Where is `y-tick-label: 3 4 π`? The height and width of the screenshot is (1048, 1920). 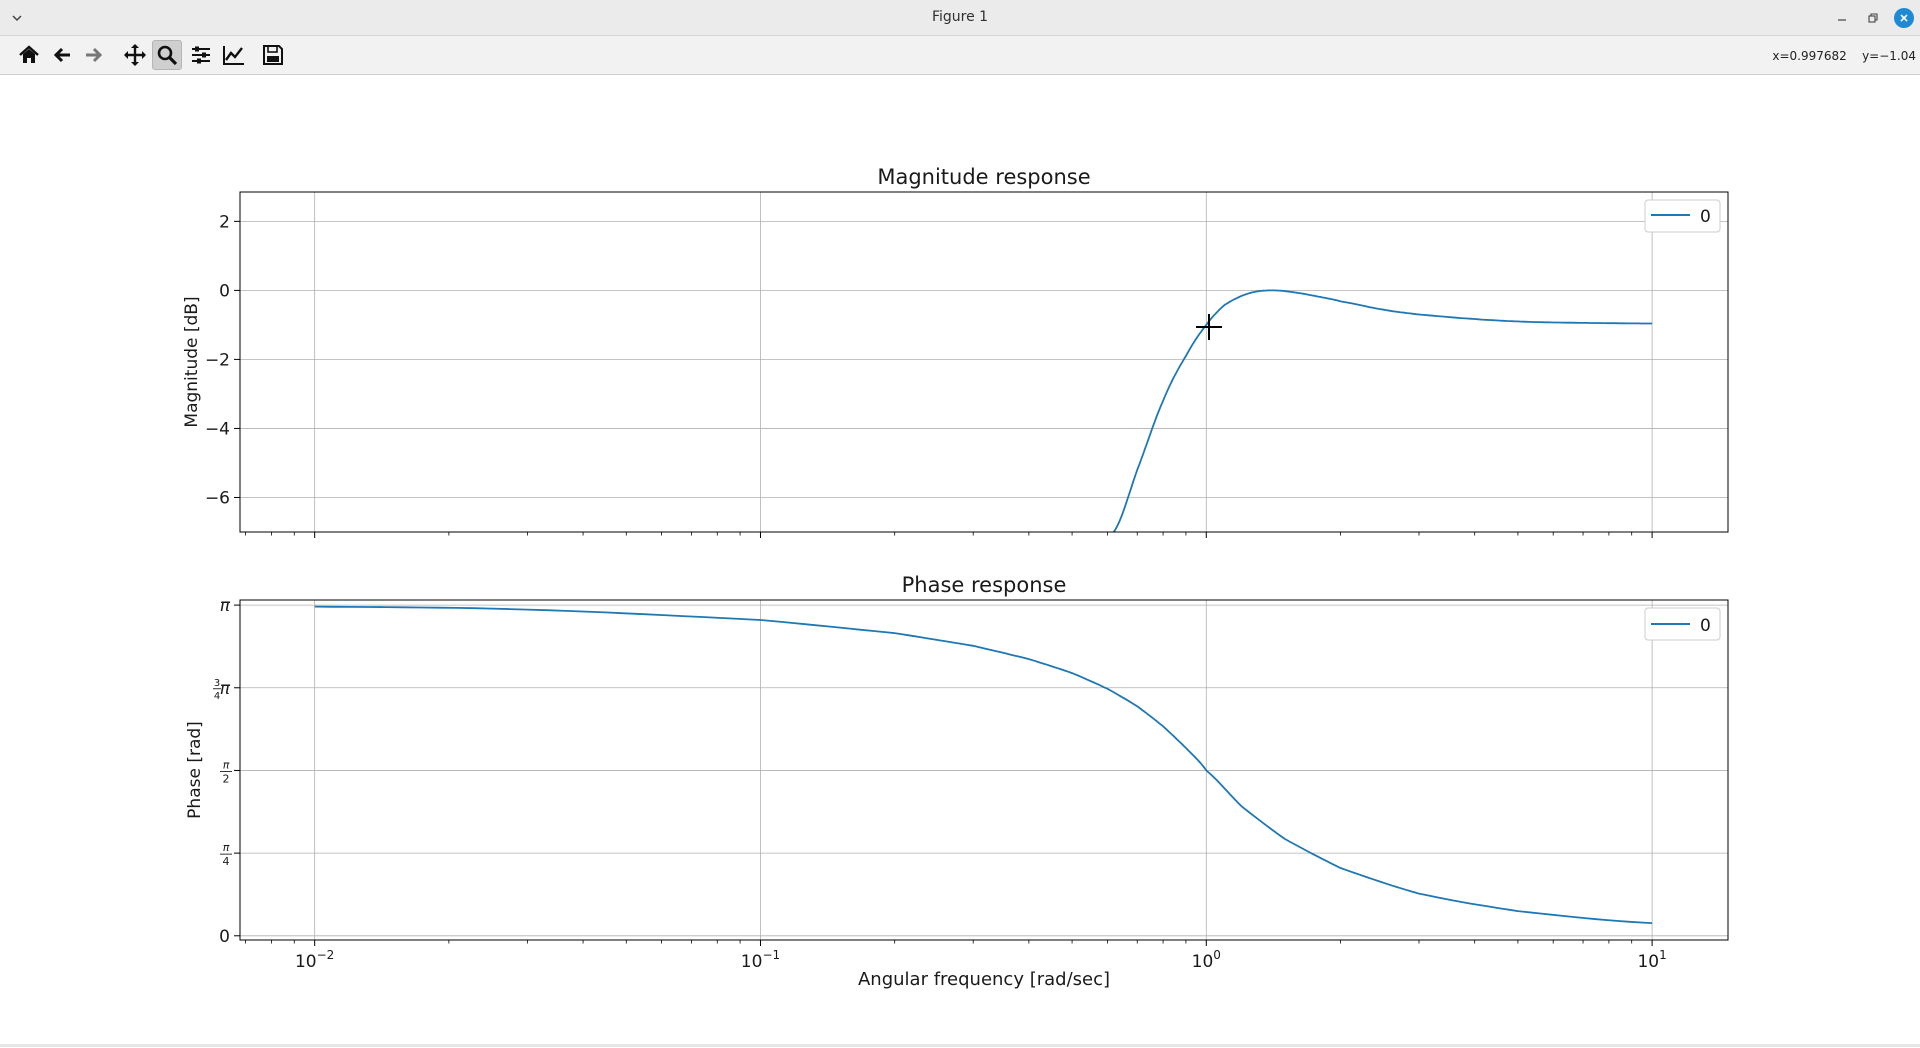
y-tick-label: 3 4 π is located at coordinates (222, 690).